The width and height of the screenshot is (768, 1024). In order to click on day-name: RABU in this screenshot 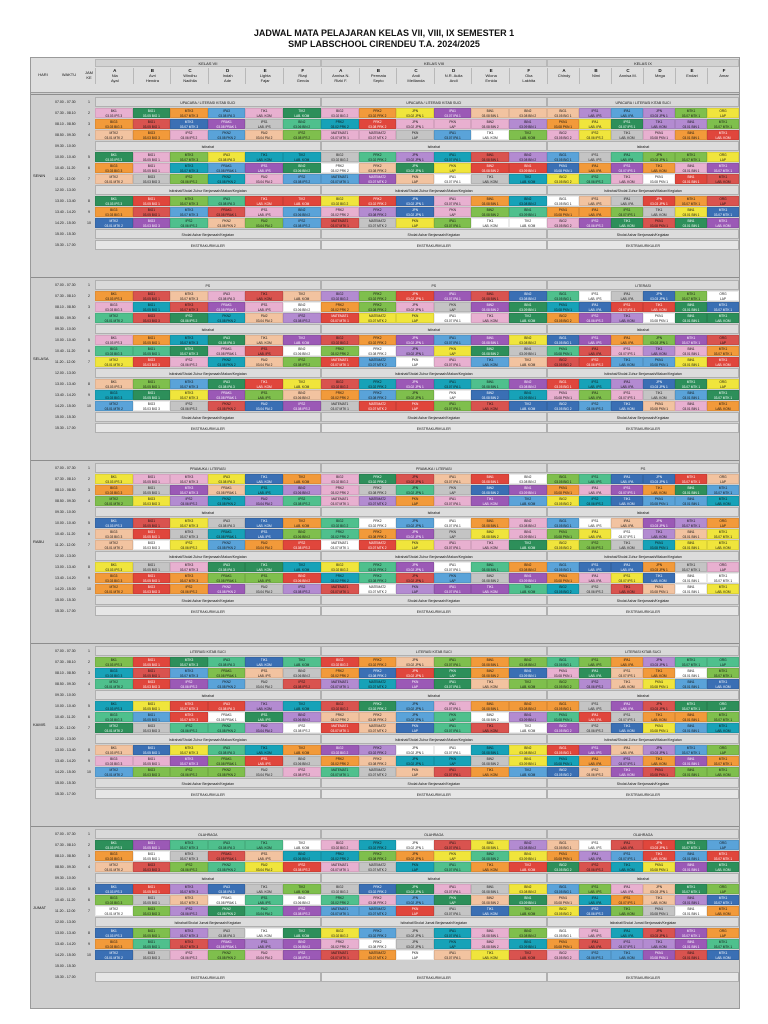, I will do `click(39, 541)`.